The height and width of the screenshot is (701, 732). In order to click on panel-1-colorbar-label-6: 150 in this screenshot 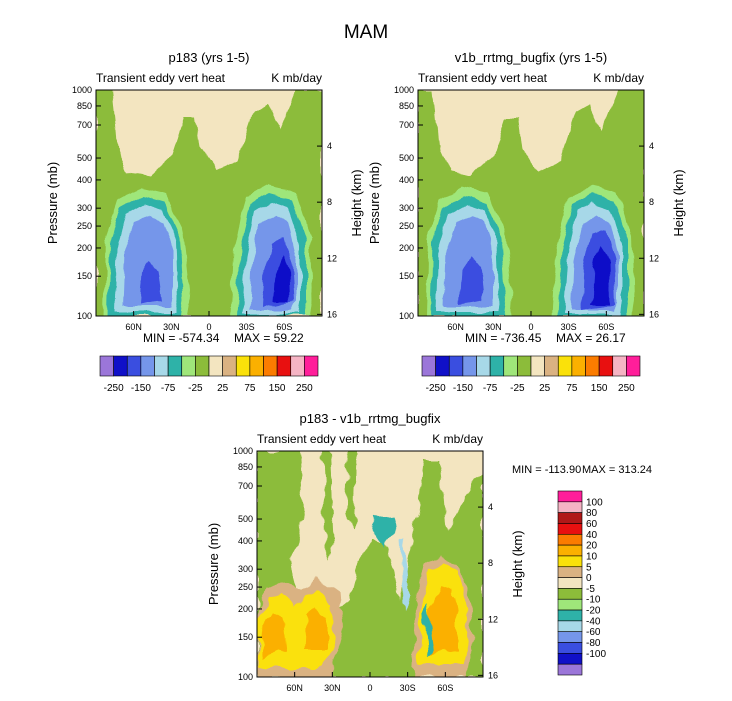, I will do `click(277, 388)`.